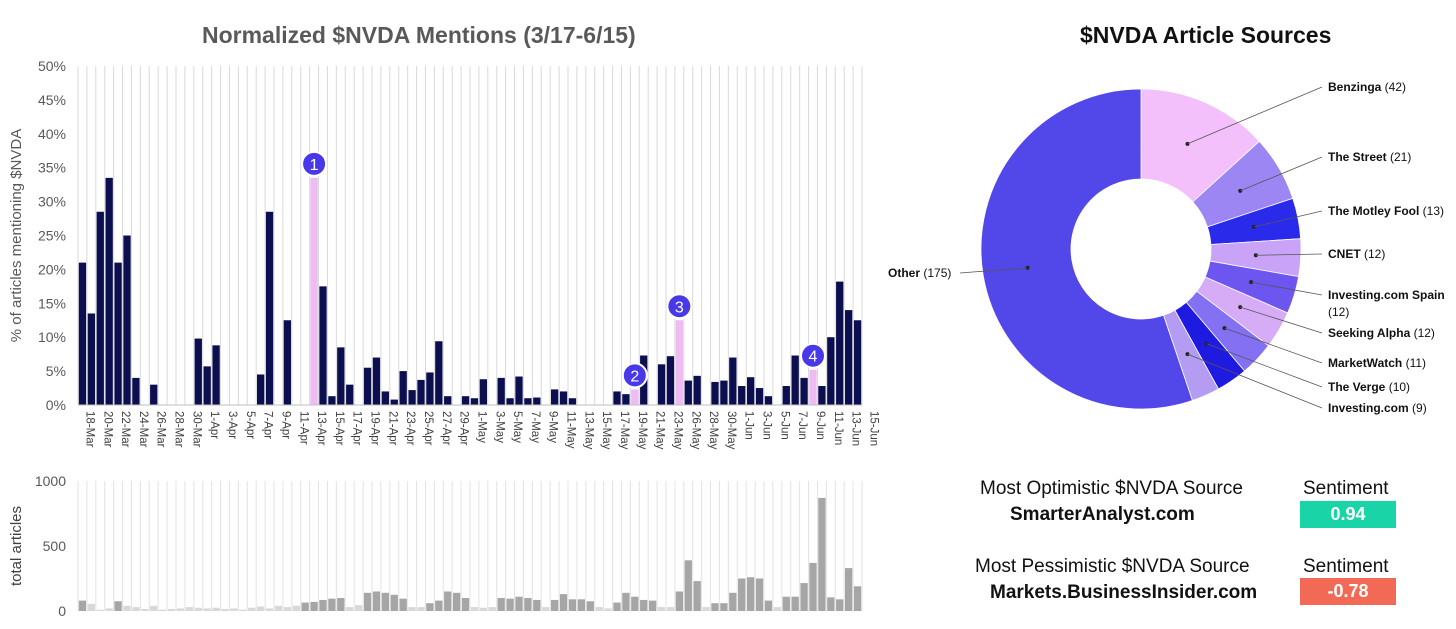  Describe the element at coordinates (1386, 211) in the screenshot. I see `slice-label: The Motley Fool (13)` at that location.